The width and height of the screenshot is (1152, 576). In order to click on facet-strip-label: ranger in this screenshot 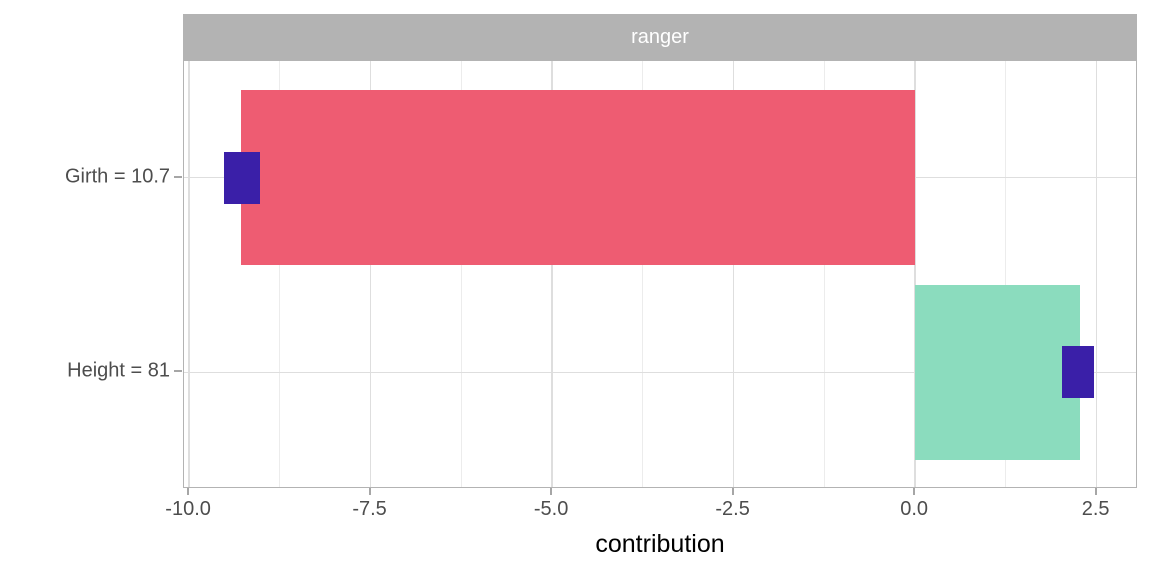, I will do `click(660, 36)`.